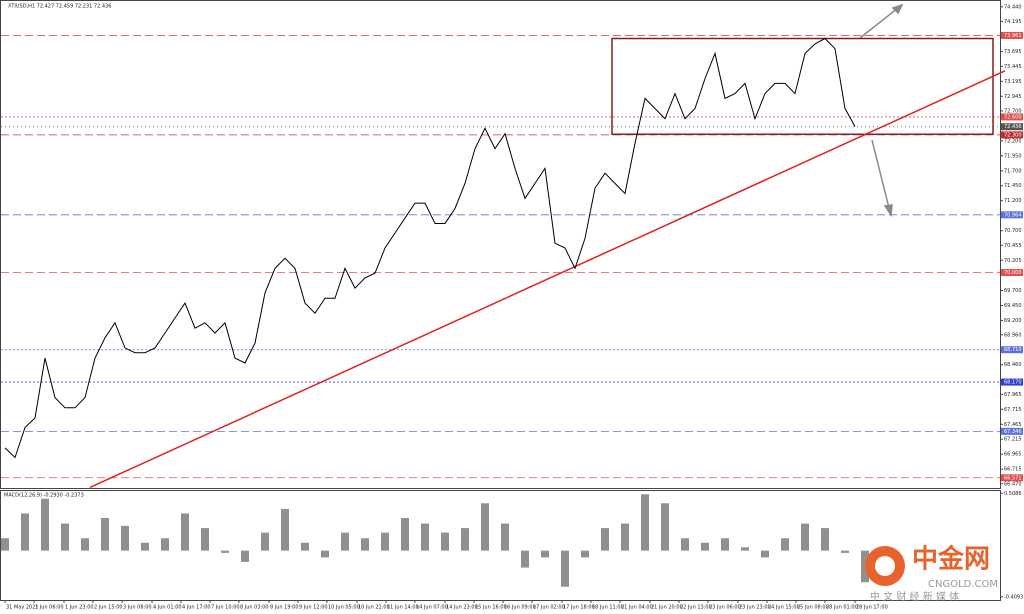 The height and width of the screenshot is (614, 1024). I want to click on level-label: 68.710, so click(1013, 350).